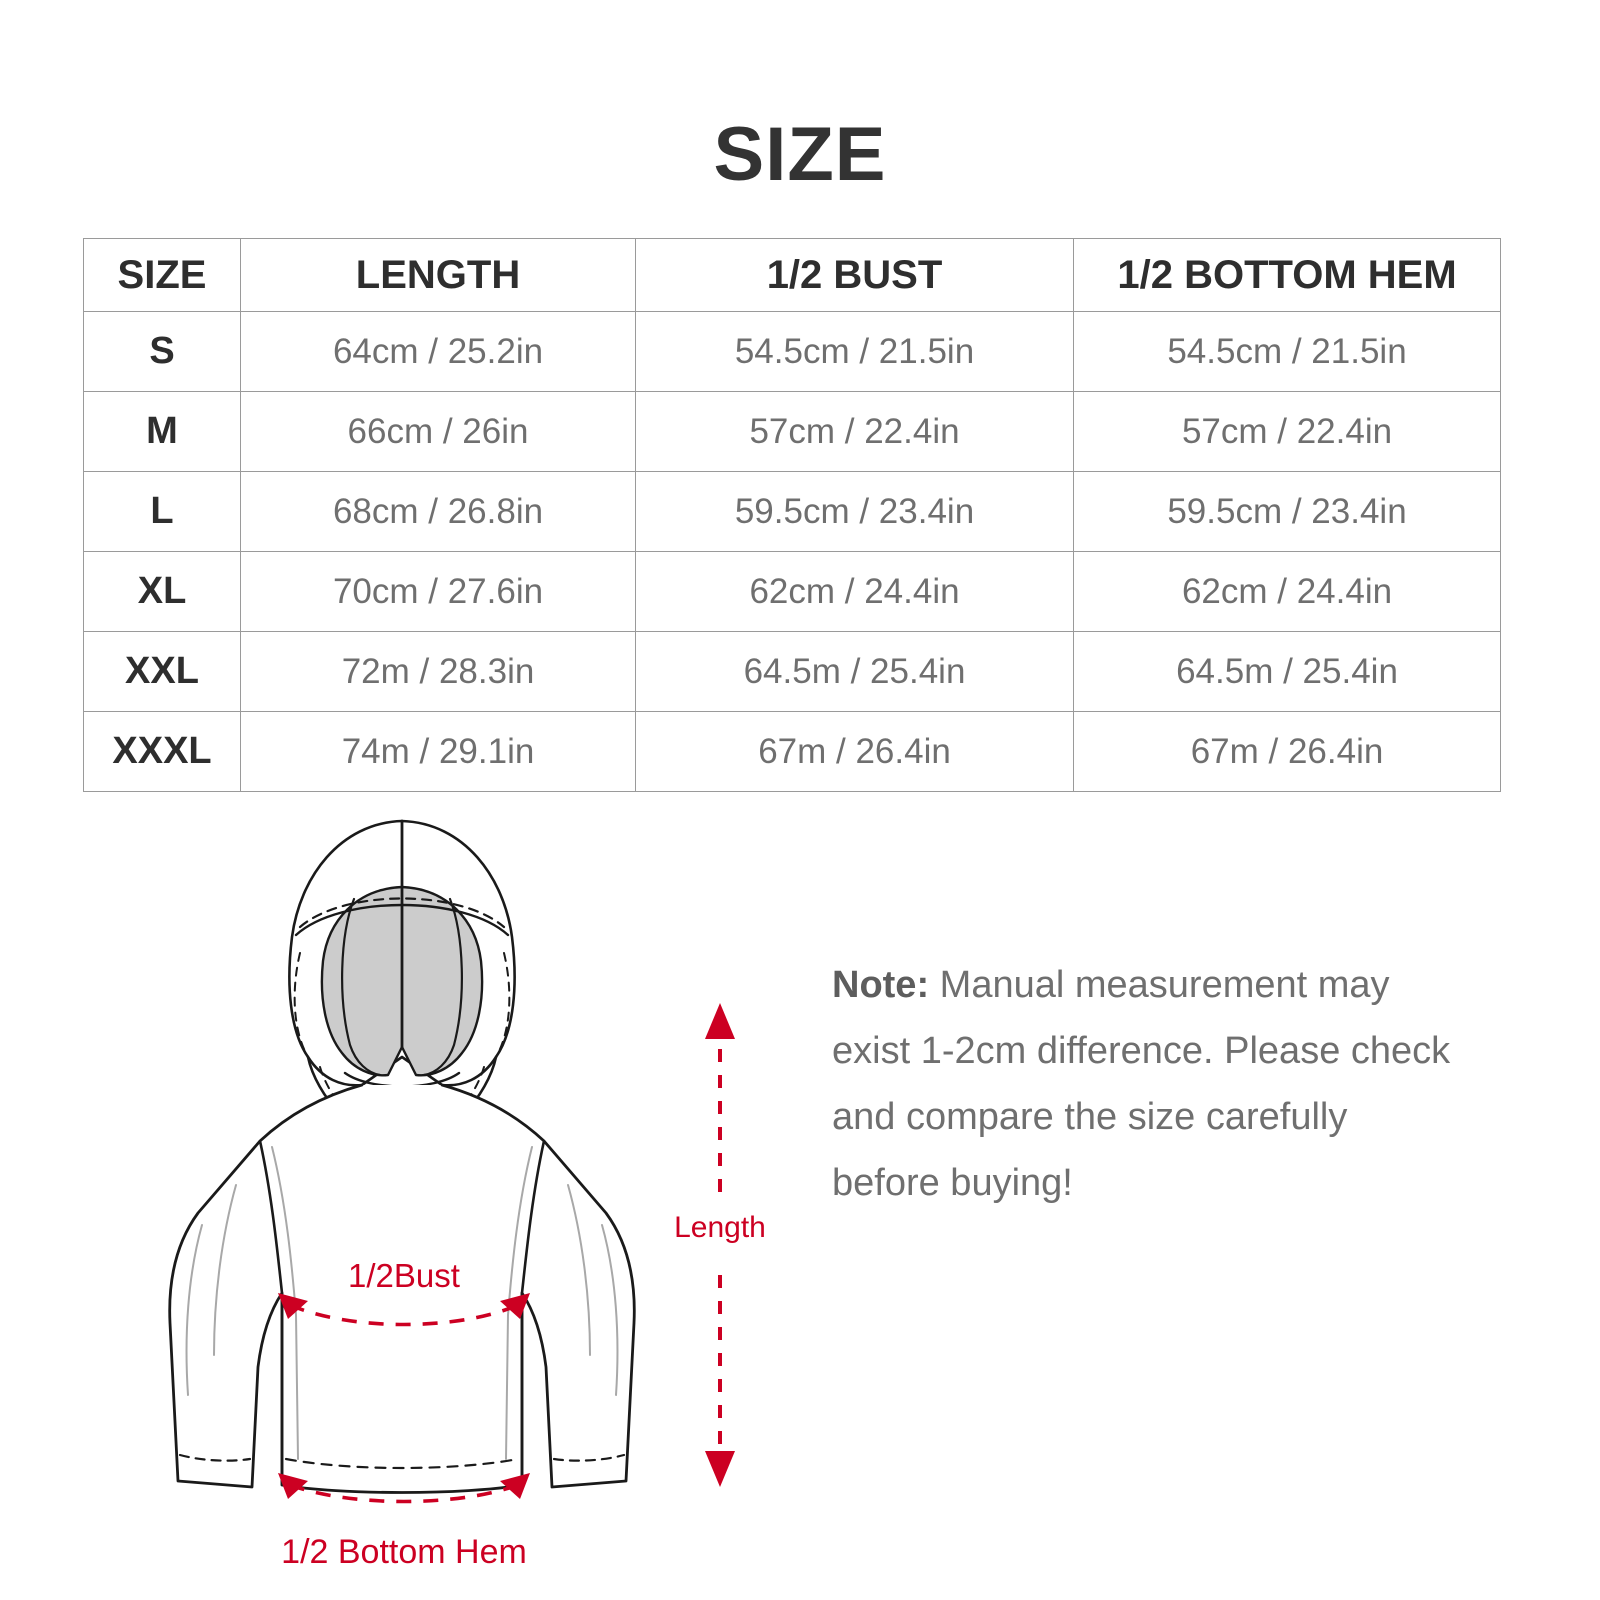 This screenshot has height=1600, width=1600. What do you see at coordinates (438, 431) in the screenshot?
I see `cell-length: 66cm / 26in` at bounding box center [438, 431].